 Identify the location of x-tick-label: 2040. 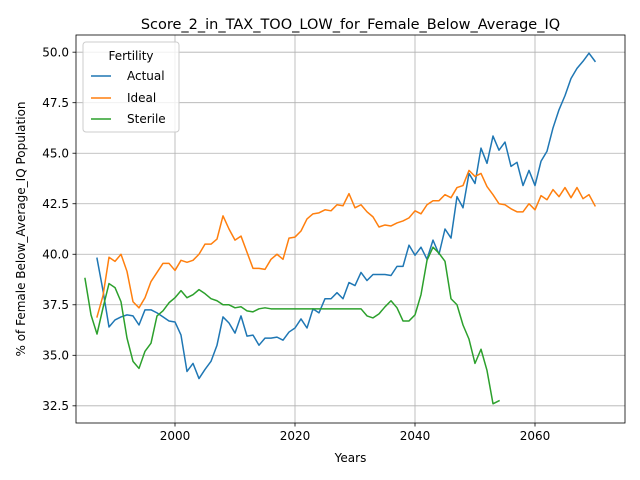
(415, 436).